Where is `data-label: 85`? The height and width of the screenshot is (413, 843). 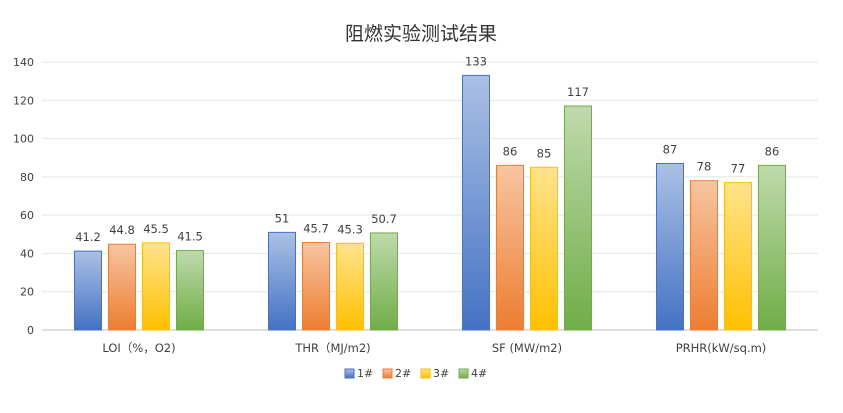
data-label: 85 is located at coordinates (544, 153).